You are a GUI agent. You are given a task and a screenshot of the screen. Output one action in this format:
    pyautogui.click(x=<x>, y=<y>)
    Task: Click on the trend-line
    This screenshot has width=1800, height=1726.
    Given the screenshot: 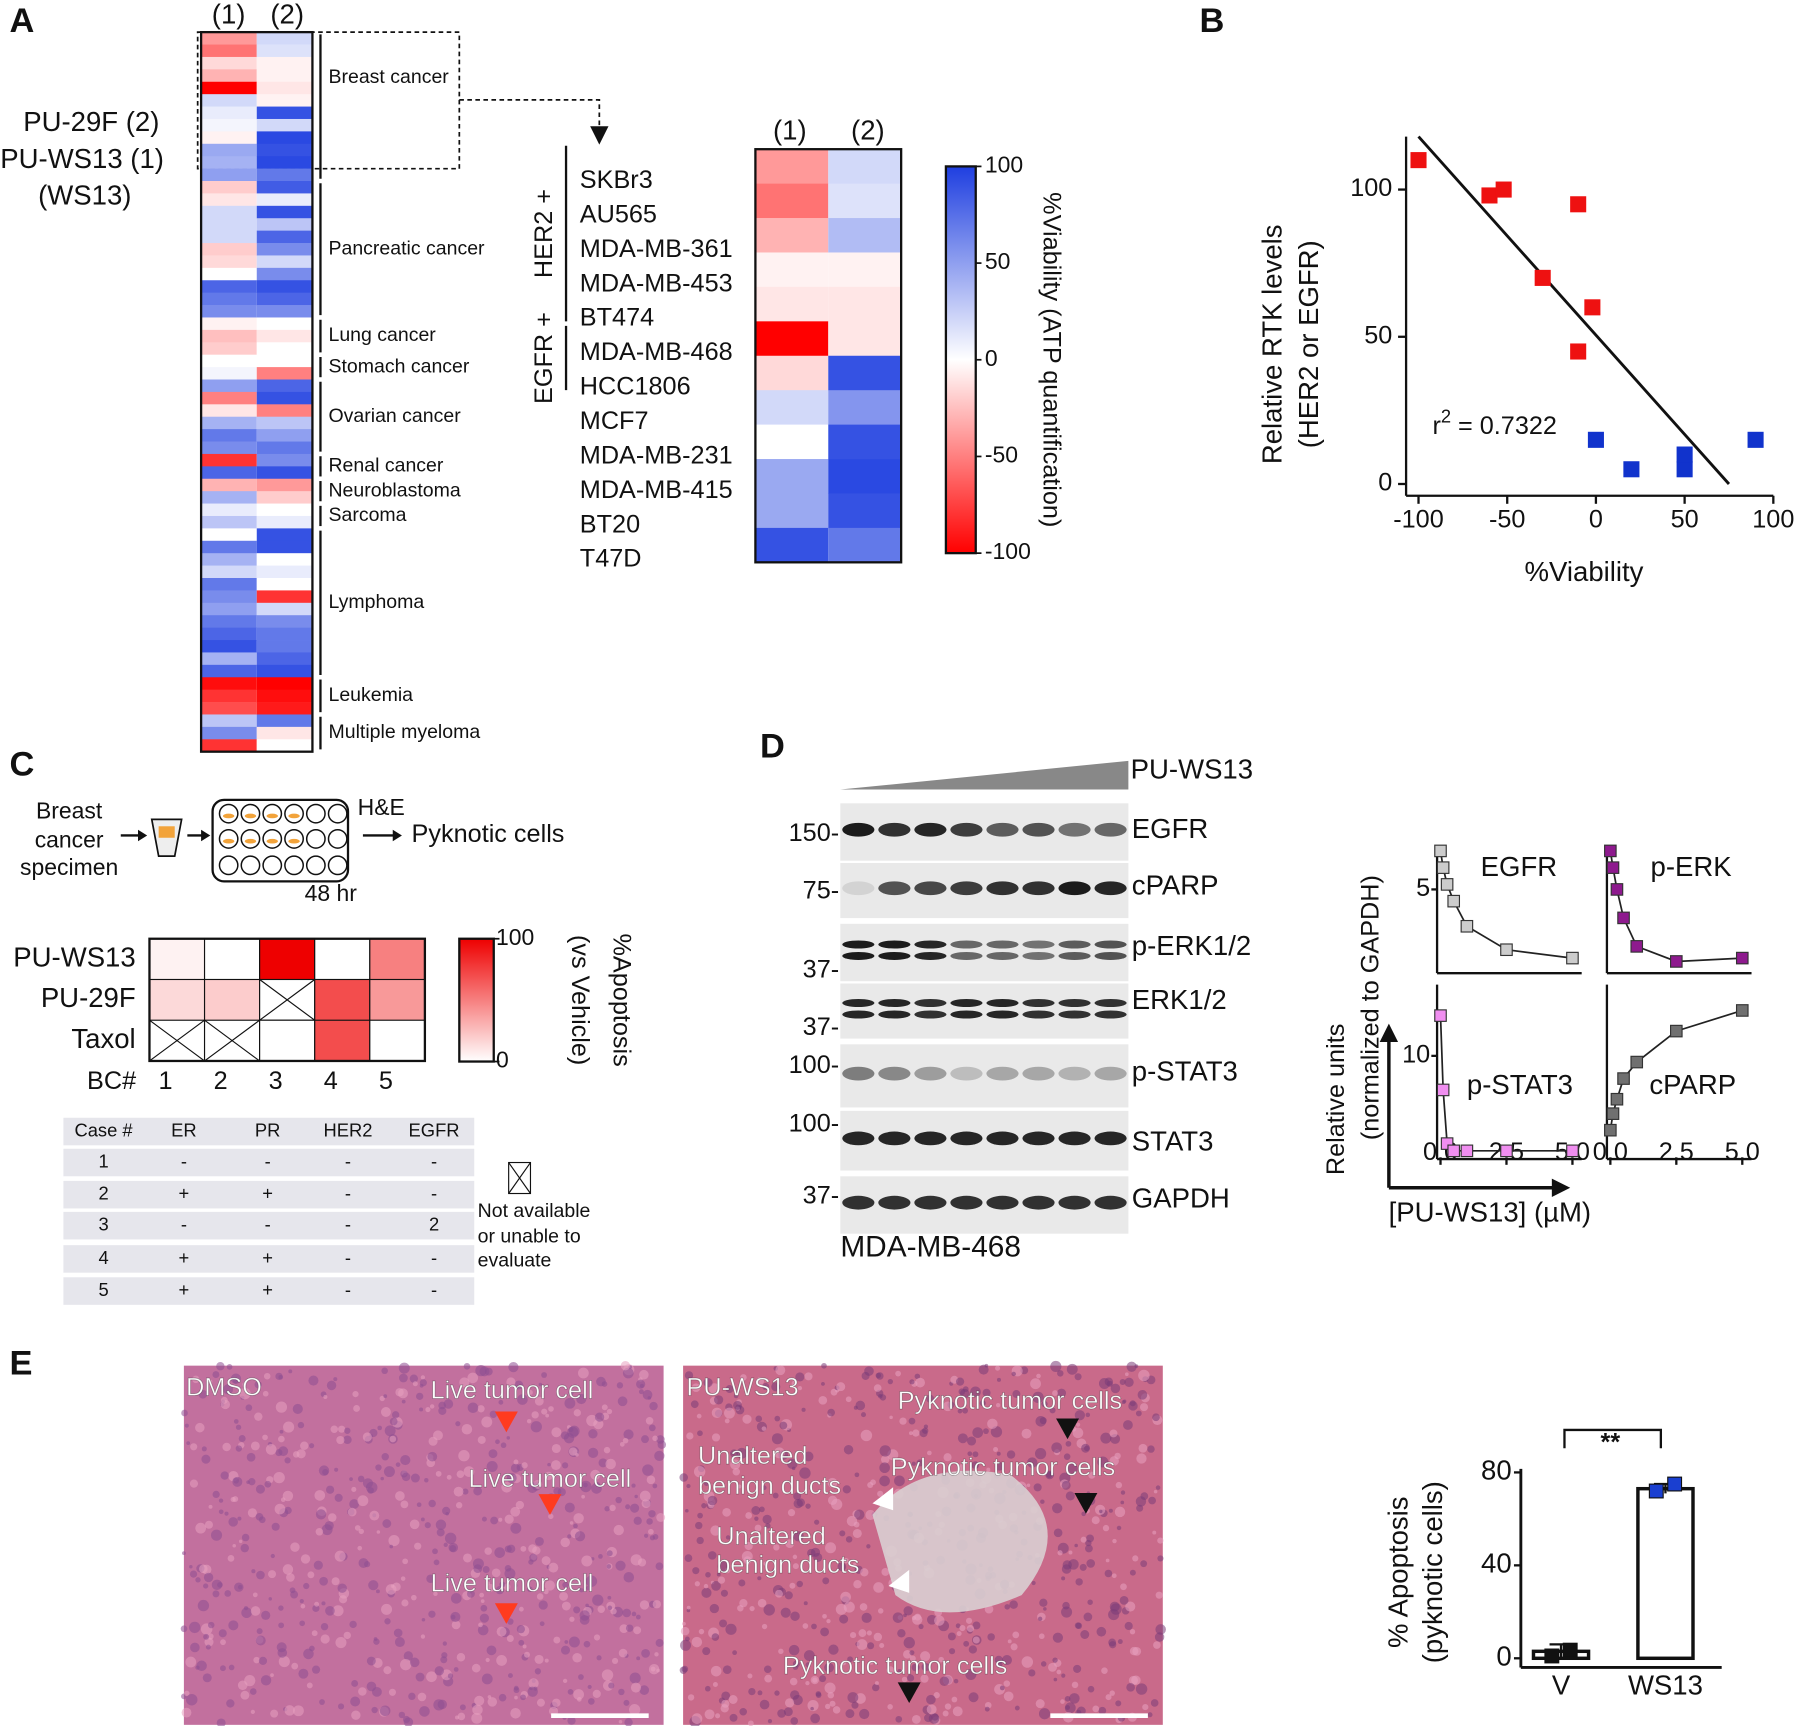 What is the action you would take?
    pyautogui.click(x=1574, y=310)
    